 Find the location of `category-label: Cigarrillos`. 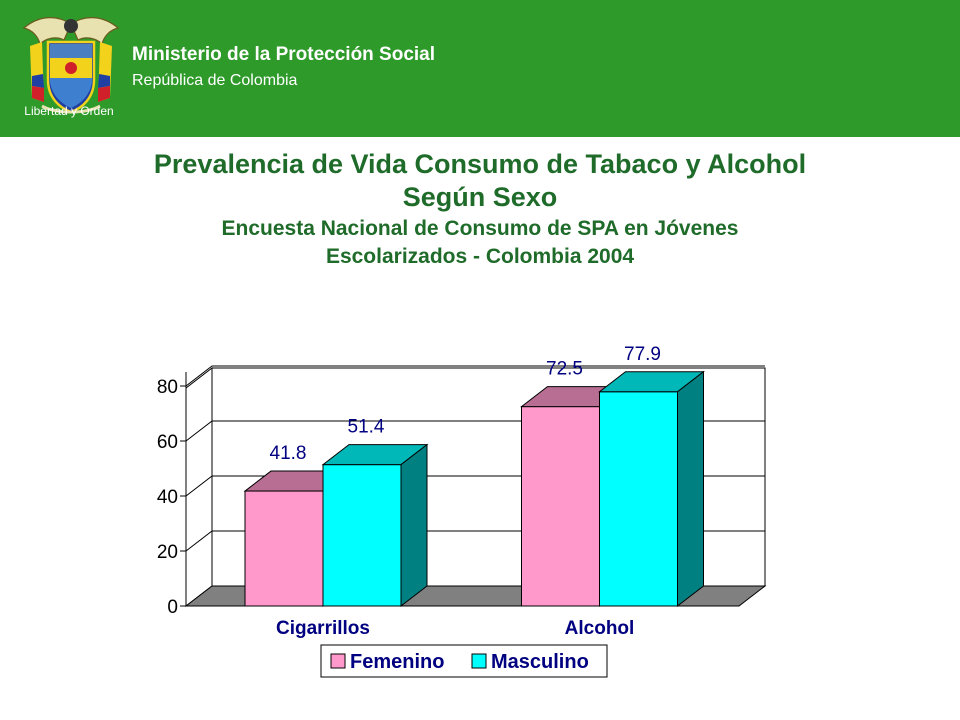

category-label: Cigarrillos is located at coordinates (323, 628).